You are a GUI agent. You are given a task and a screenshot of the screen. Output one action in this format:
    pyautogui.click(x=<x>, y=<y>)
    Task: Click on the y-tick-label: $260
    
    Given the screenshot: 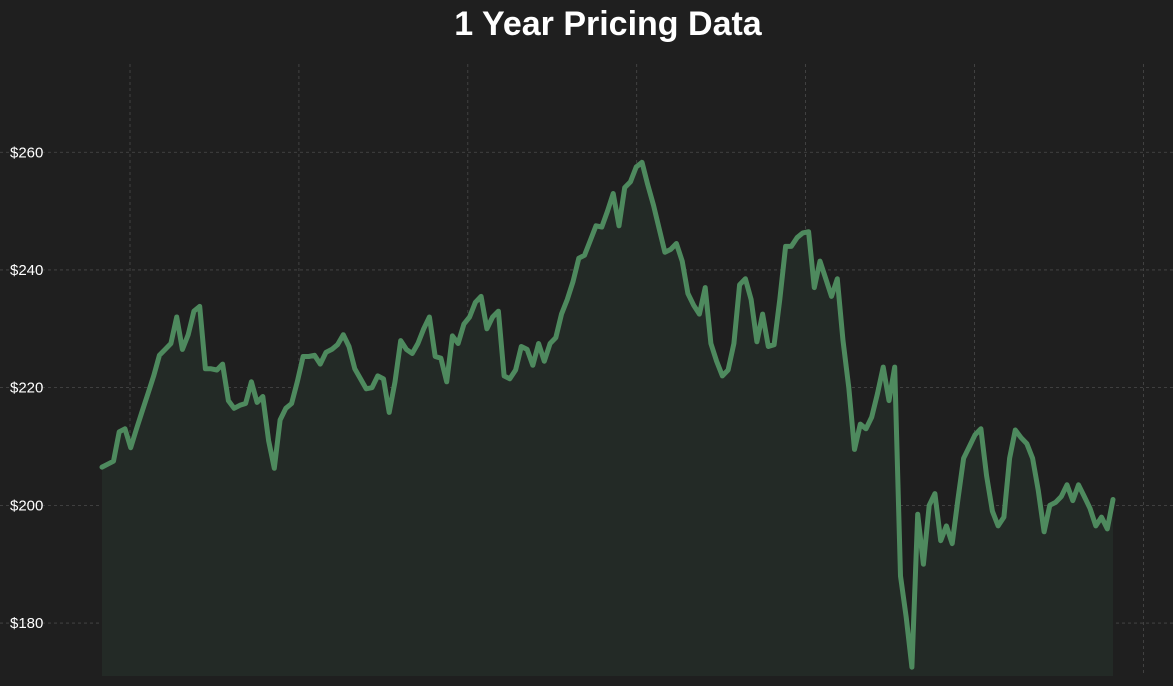 What is the action you would take?
    pyautogui.click(x=26, y=152)
    